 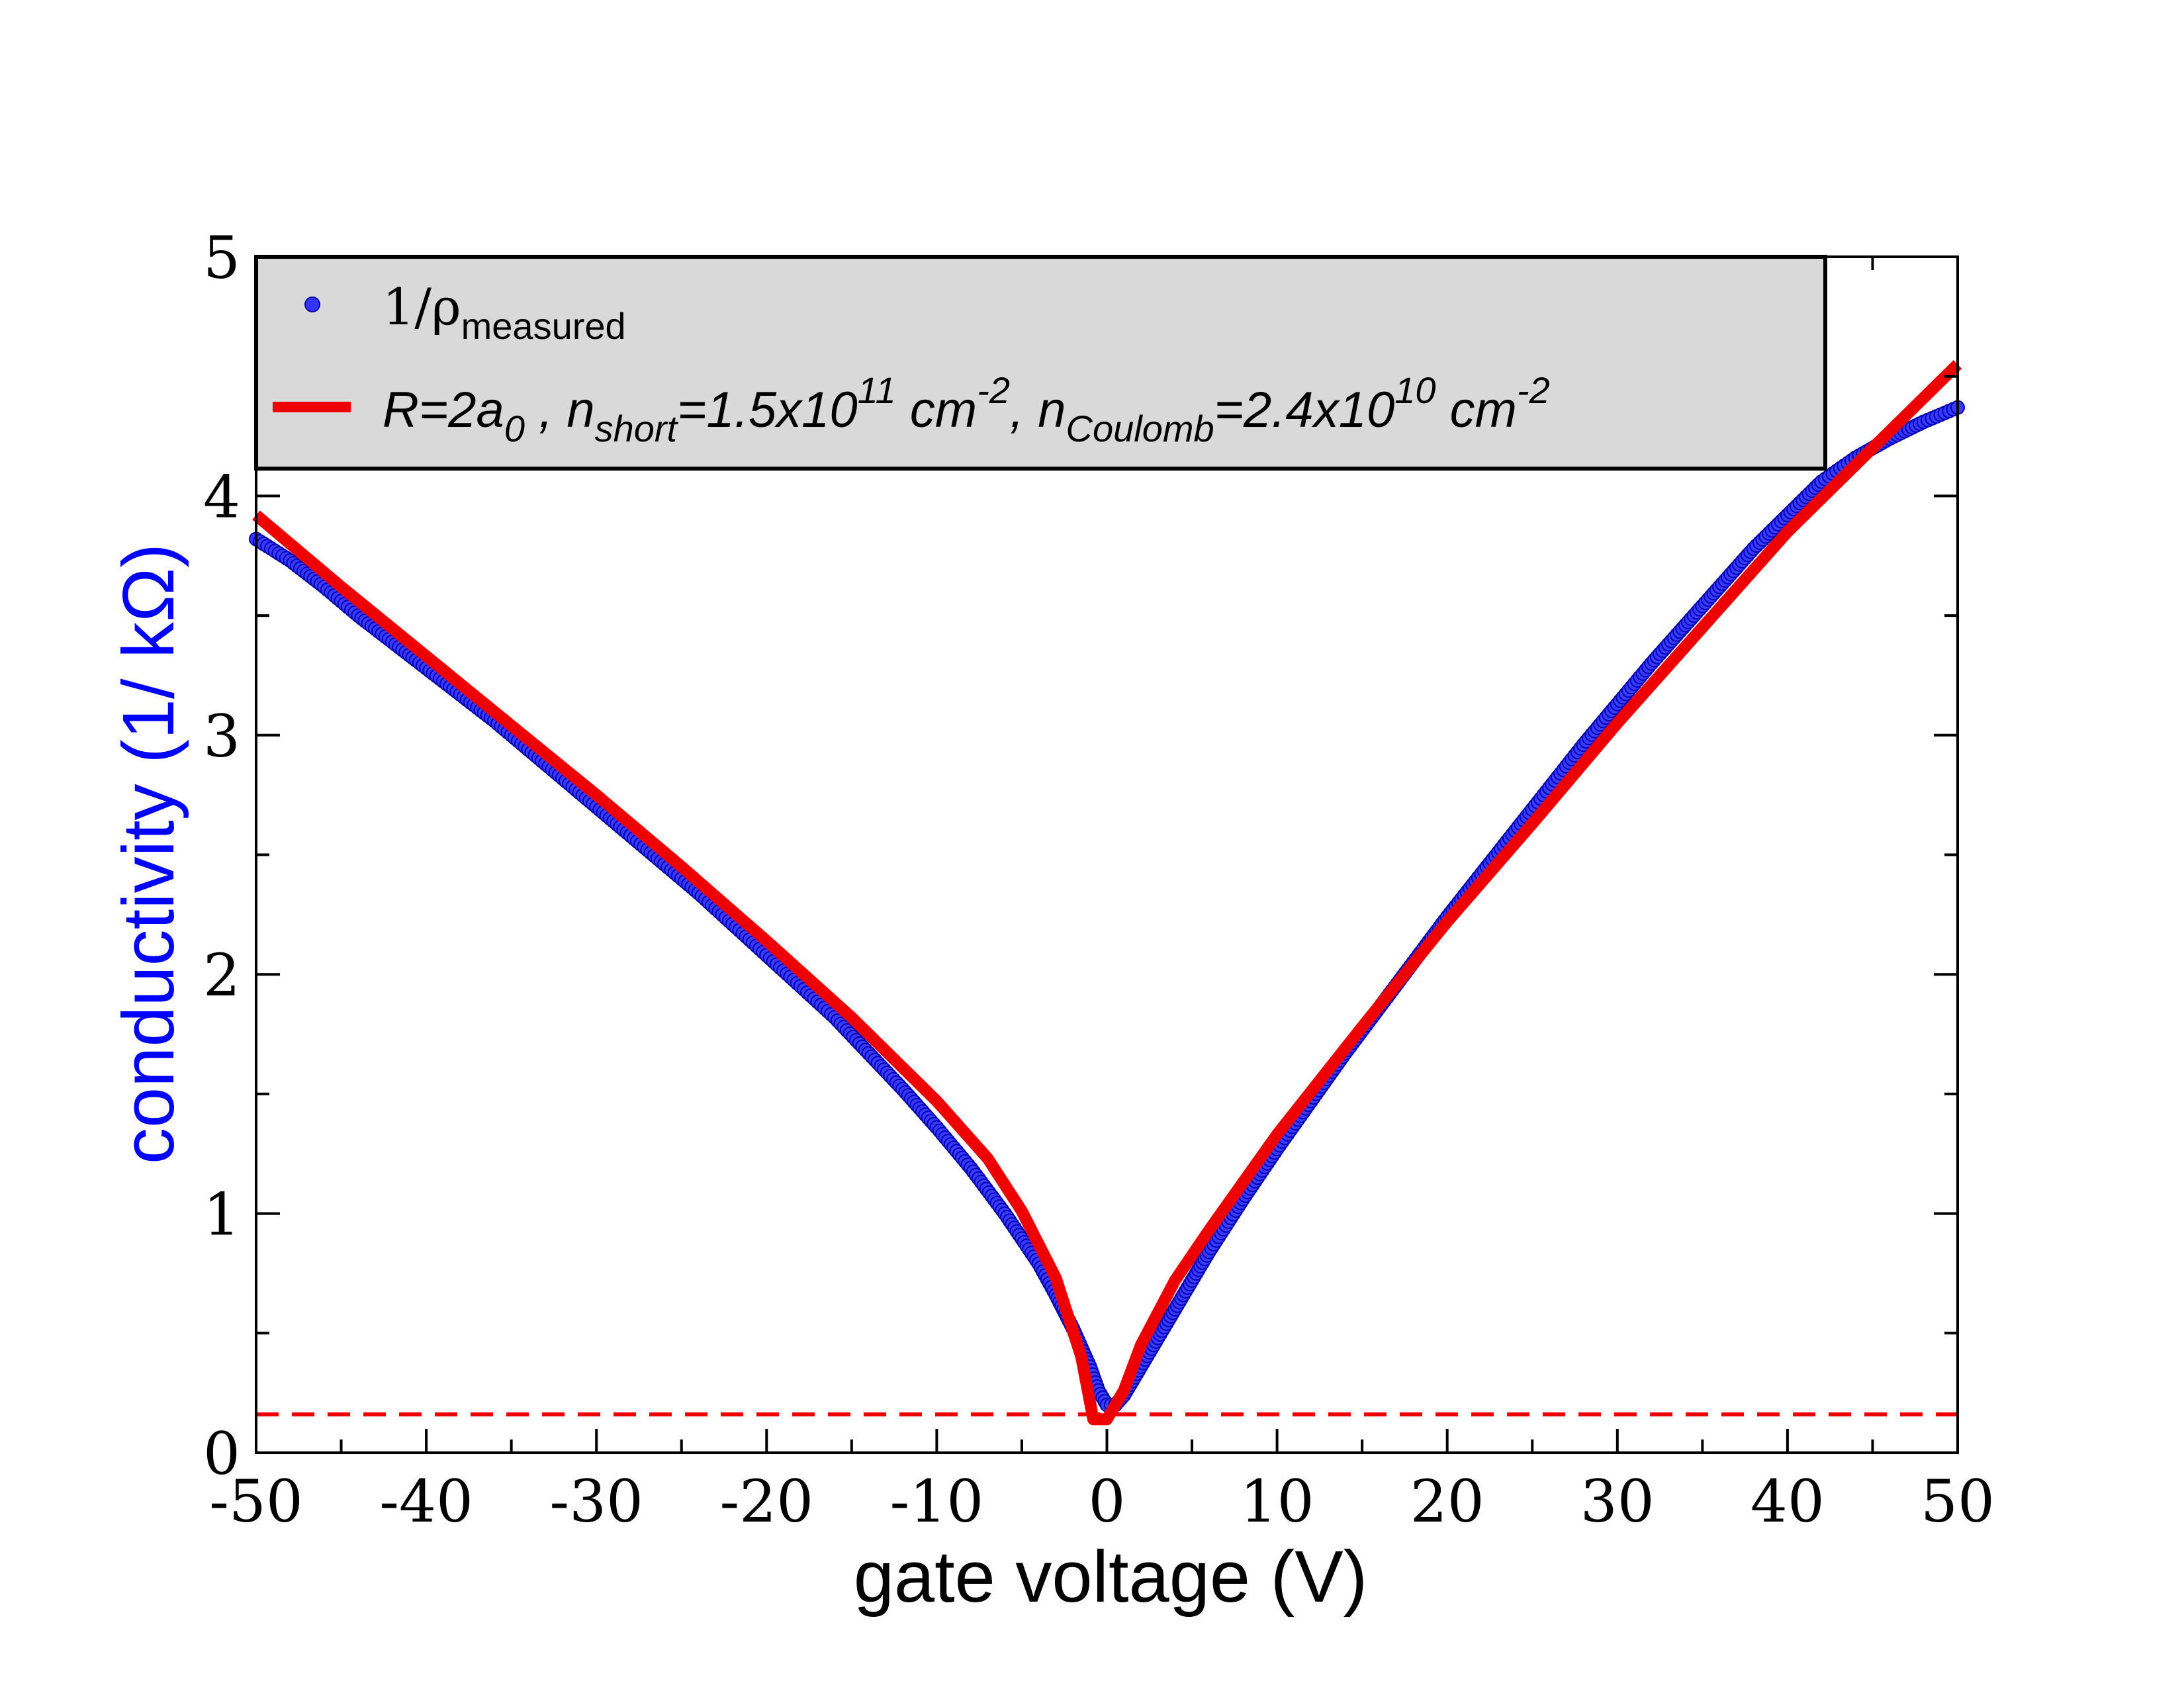 I want to click on y-tick-label: 4, so click(x=221, y=497).